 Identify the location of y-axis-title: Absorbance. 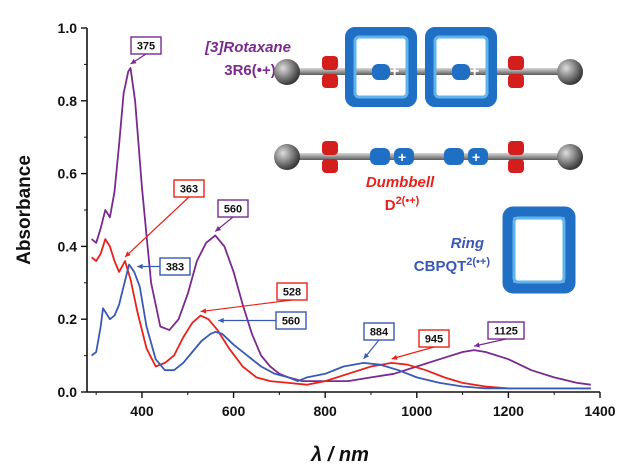
(24, 210).